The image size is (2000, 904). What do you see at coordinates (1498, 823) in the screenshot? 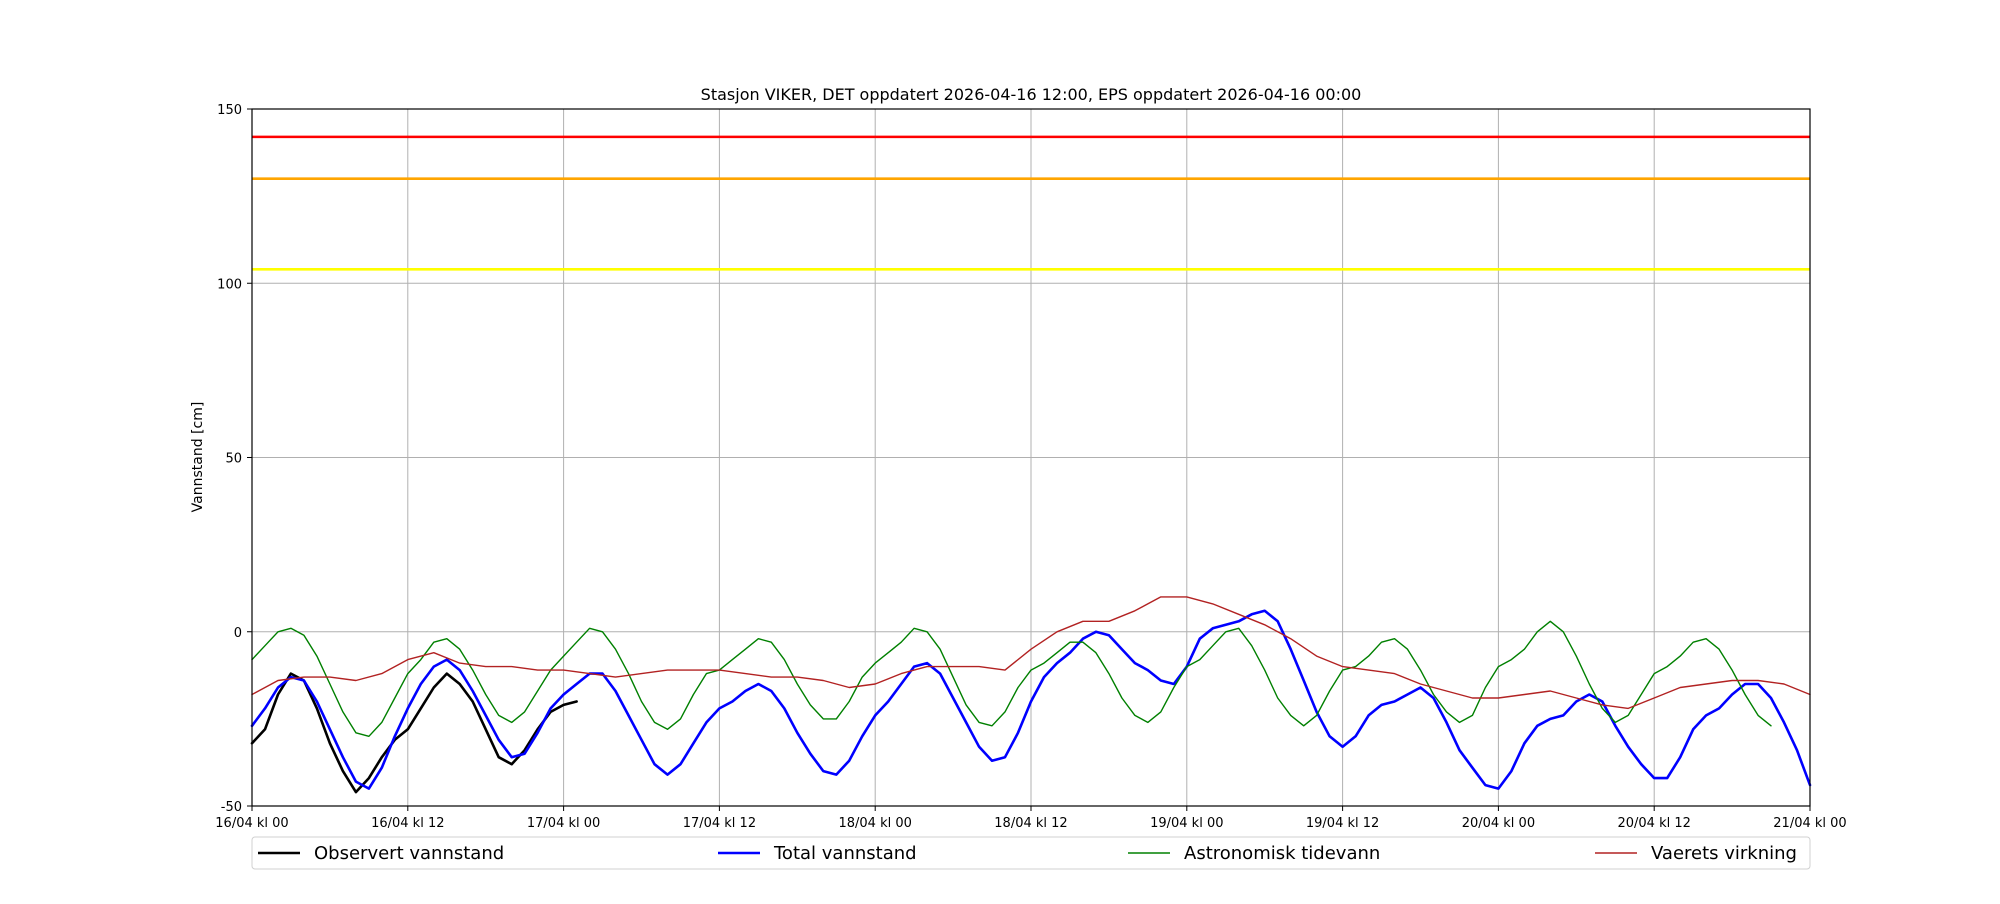
I see `x-tick-label-8: 20/04 kl 00` at bounding box center [1498, 823].